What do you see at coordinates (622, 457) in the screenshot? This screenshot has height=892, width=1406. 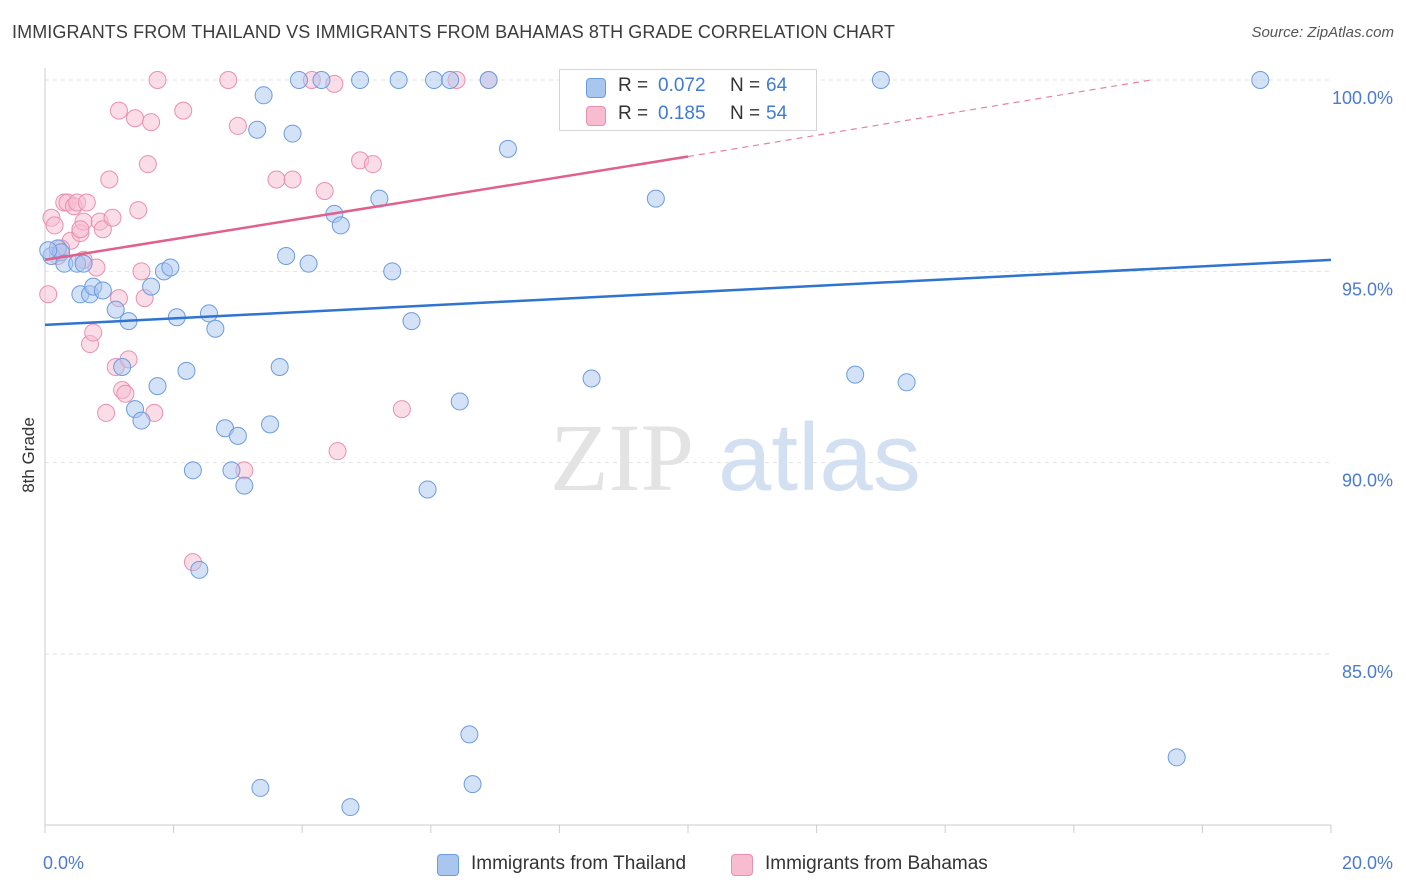 I see `watermark-zip: ZIP` at bounding box center [622, 457].